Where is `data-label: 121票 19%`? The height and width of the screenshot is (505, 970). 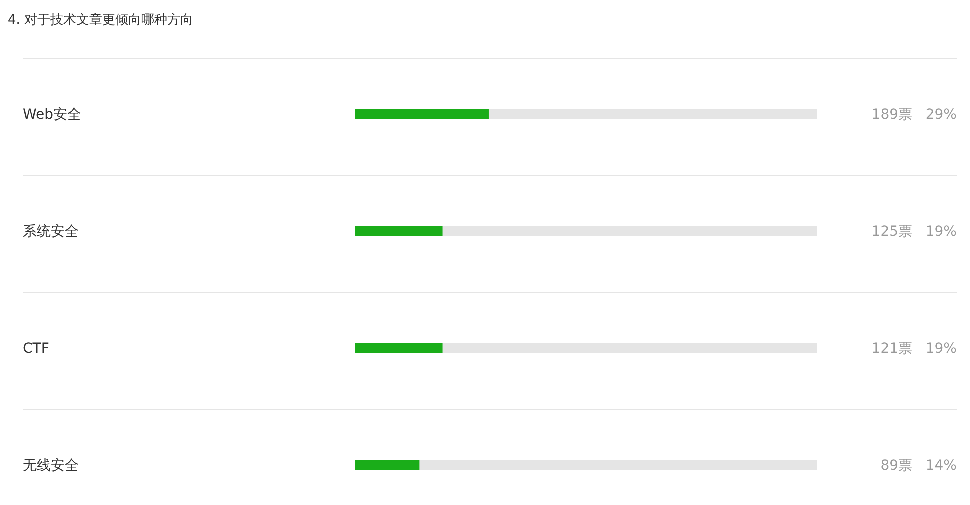 data-label: 121票 19% is located at coordinates (914, 349).